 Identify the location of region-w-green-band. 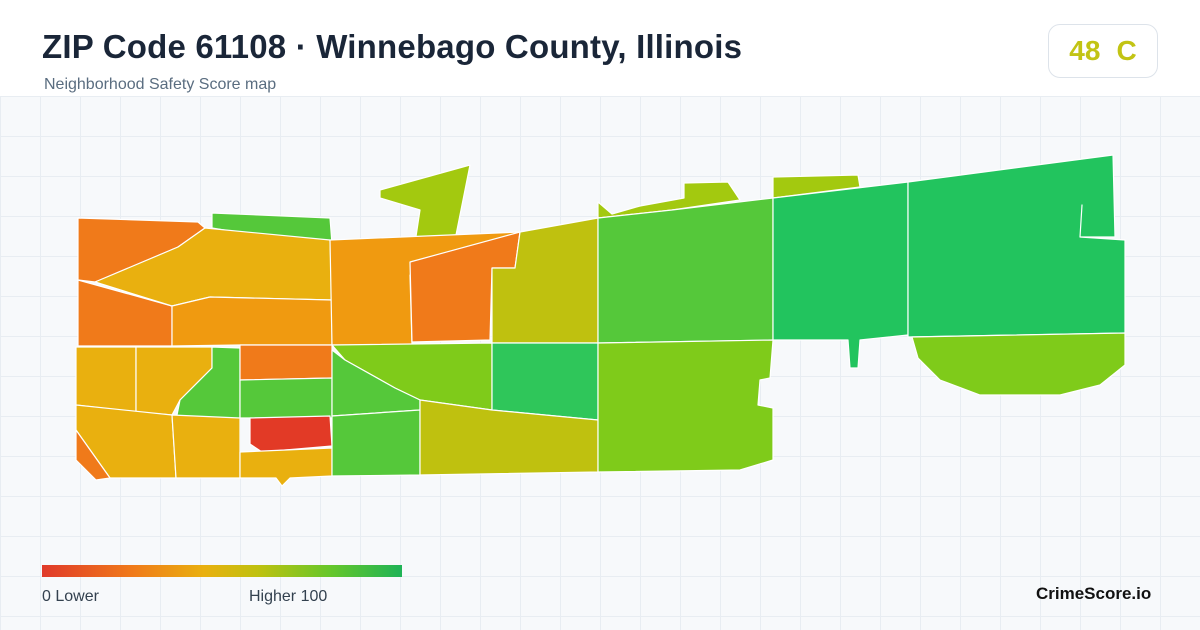
(286, 398).